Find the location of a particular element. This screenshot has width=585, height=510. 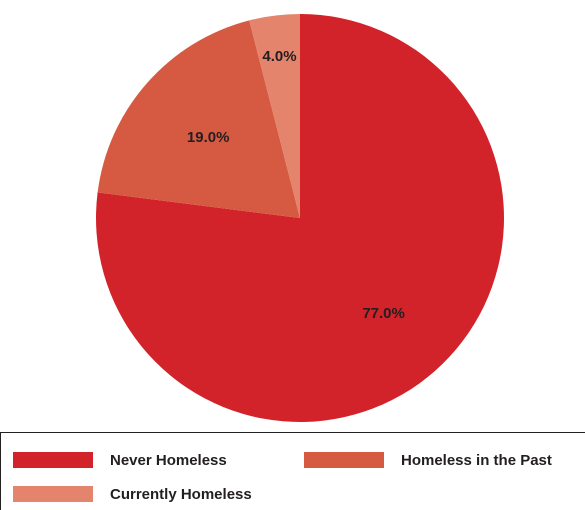

legend-swatch-currently-homeless is located at coordinates (53, 494).